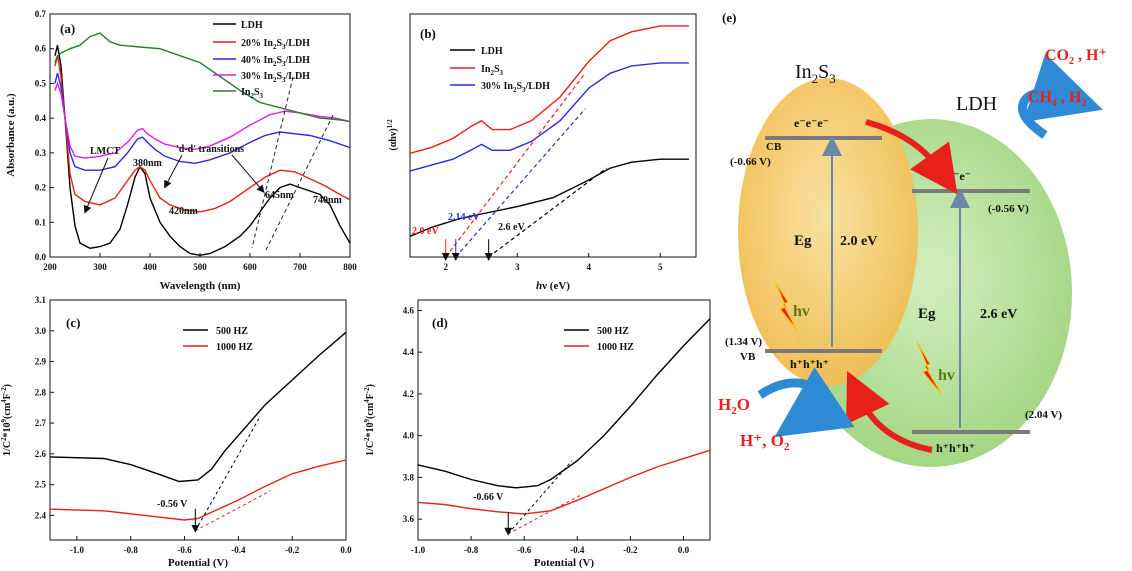 This screenshot has height=571, width=1132. Describe the element at coordinates (801, 311) in the screenshot. I see `hv-1: hv` at that location.